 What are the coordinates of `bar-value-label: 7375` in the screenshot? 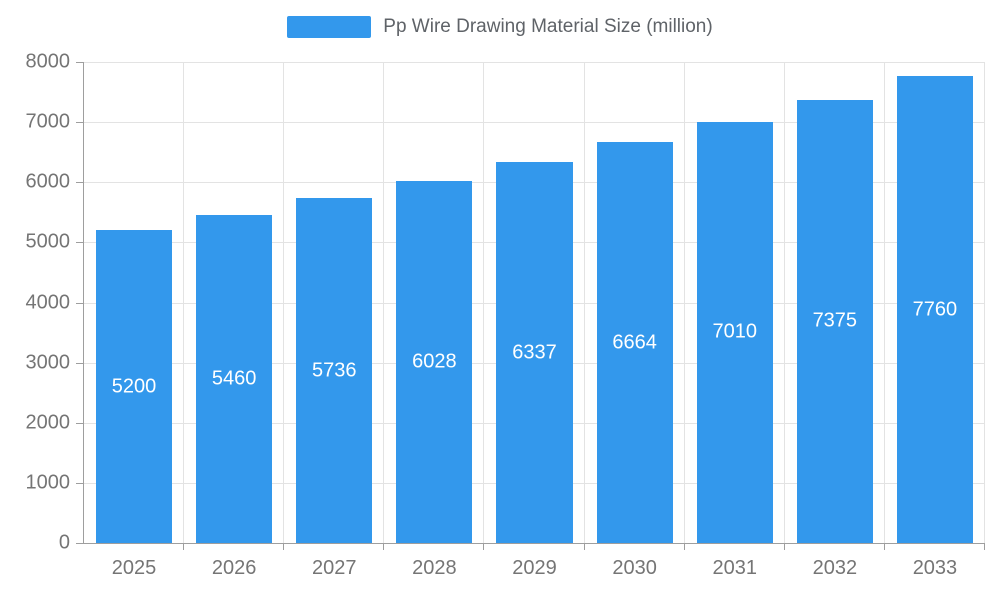 It's located at (835, 320).